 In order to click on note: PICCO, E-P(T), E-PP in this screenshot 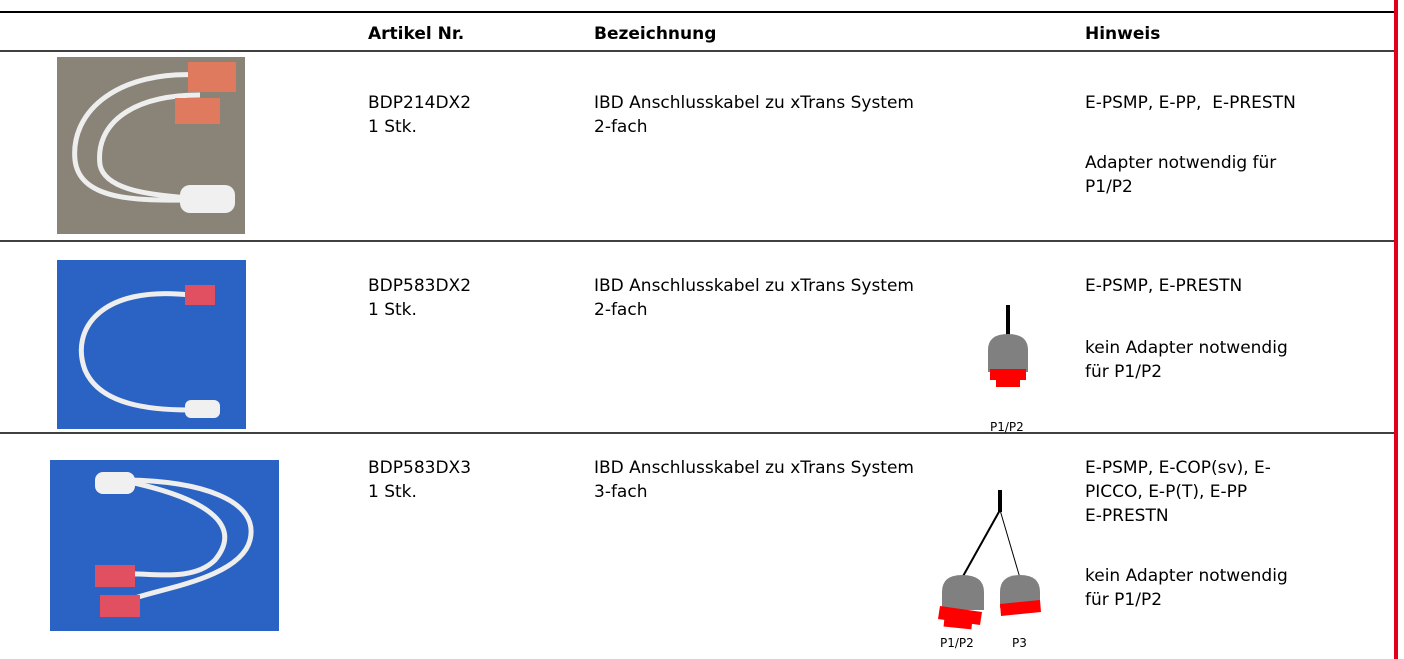, I will do `click(1166, 492)`.